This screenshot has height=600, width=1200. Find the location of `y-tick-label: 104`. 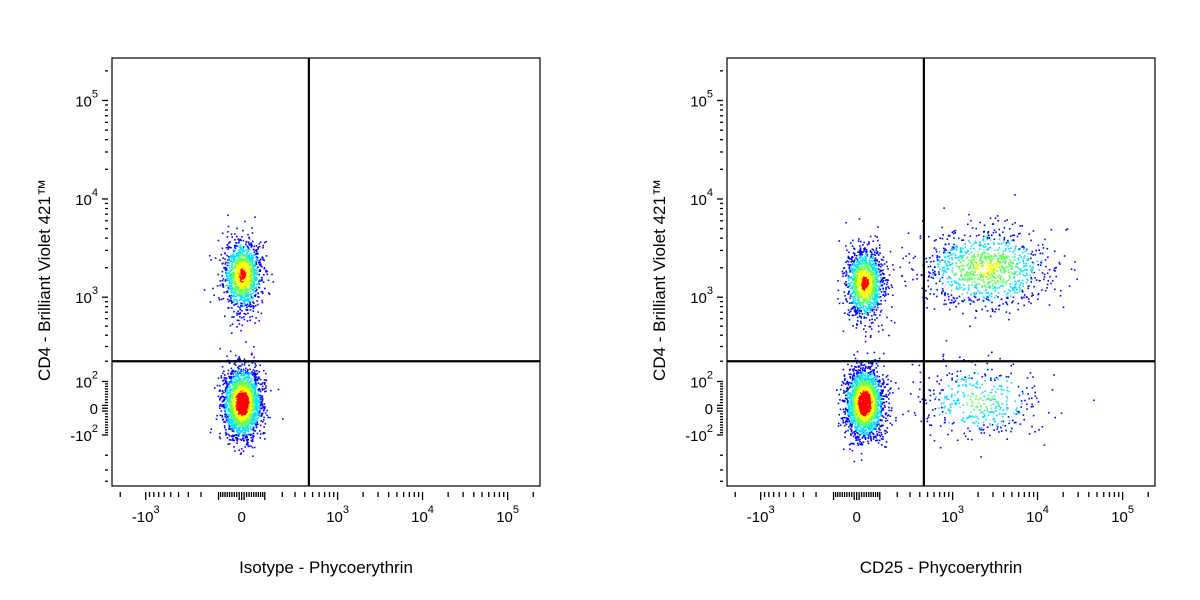

y-tick-label: 104 is located at coordinates (86, 198).